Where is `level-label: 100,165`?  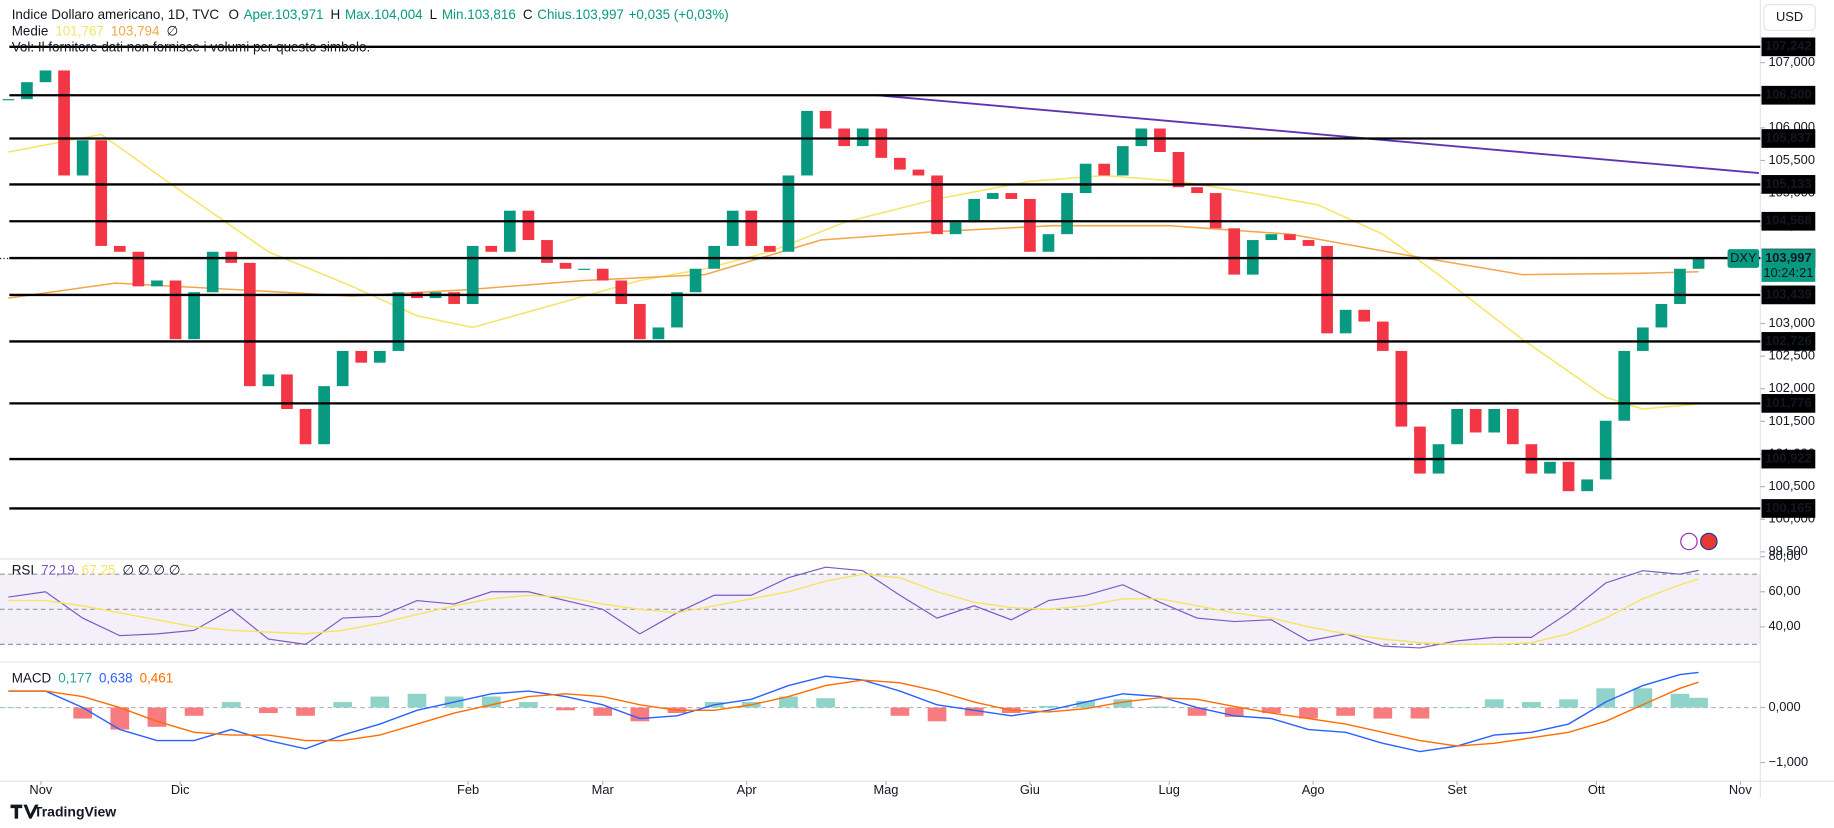 level-label: 100,165 is located at coordinates (1788, 507).